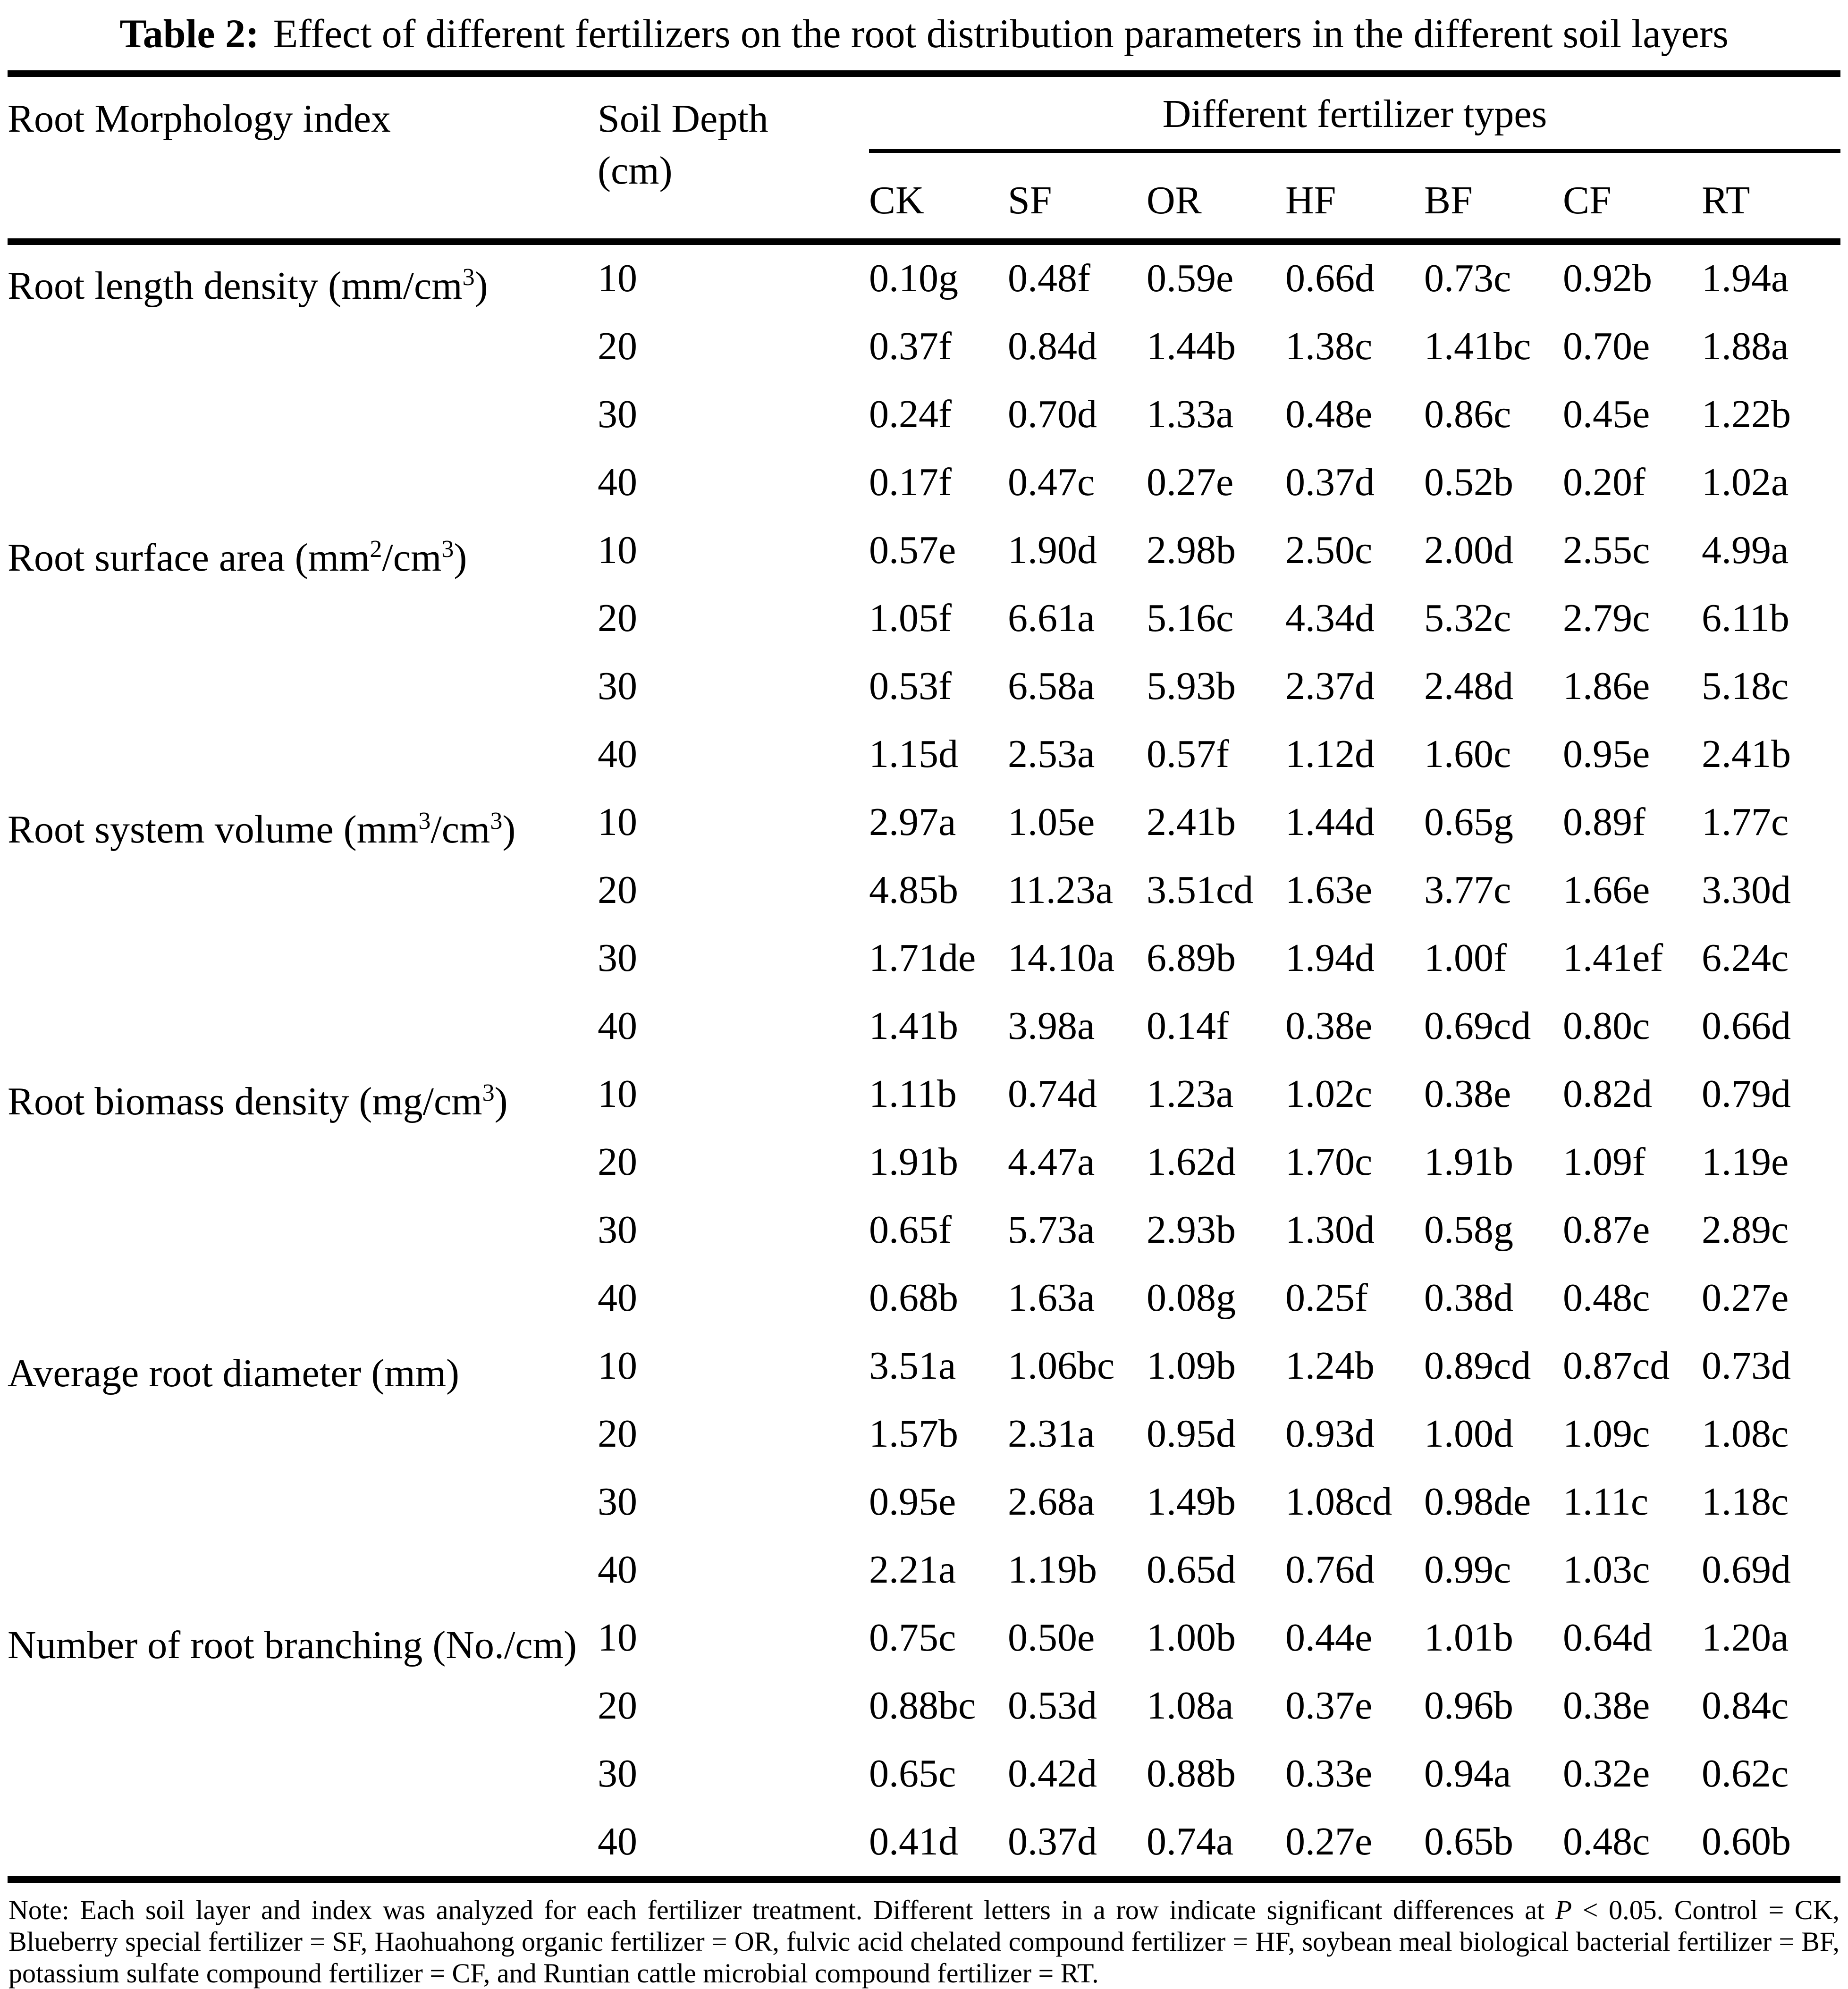  Describe the element at coordinates (1745, 482) in the screenshot. I see `value-cell: 1.02a` at that location.